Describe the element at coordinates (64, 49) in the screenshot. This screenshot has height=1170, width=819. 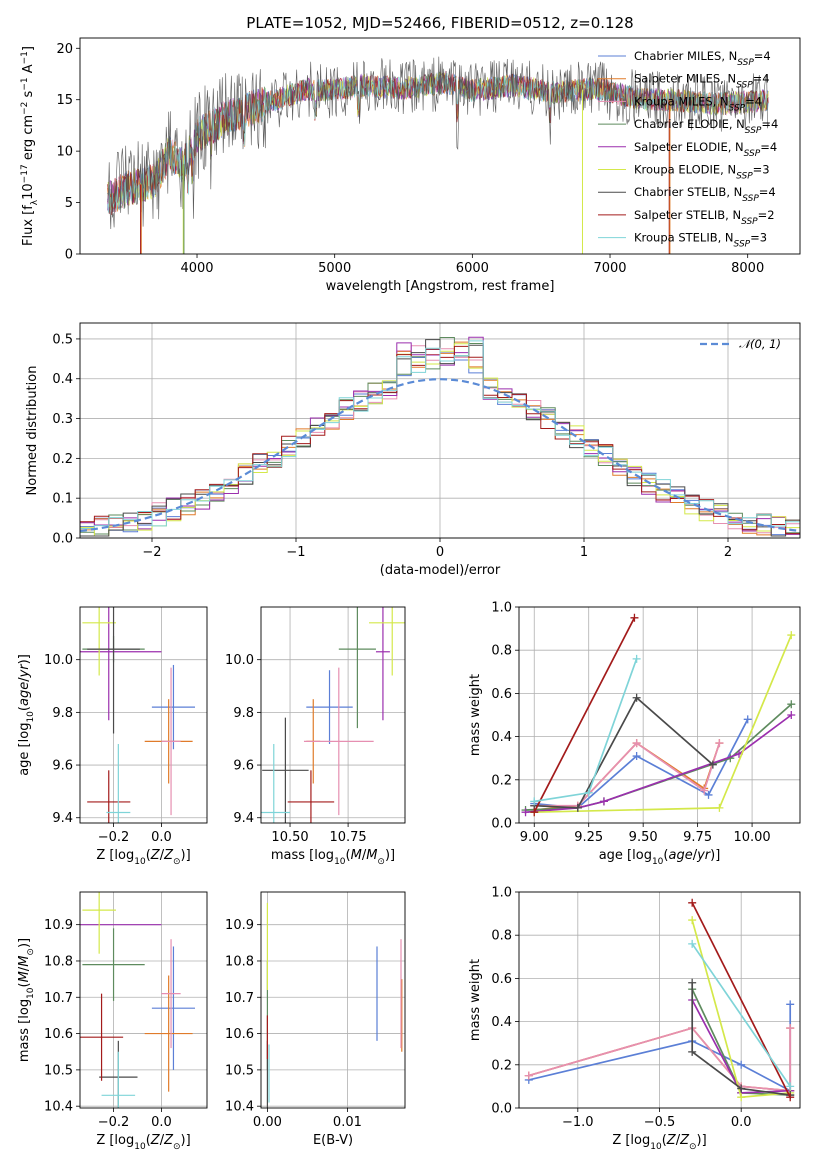
I see `y-tick-label: 20` at that location.